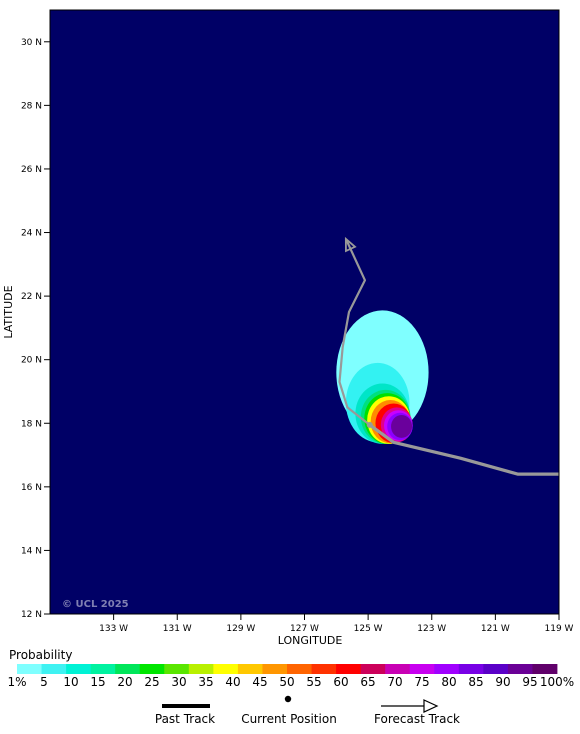 This screenshot has width=580, height=734. I want to click on lat-tick-label: 20 N, so click(31, 361).